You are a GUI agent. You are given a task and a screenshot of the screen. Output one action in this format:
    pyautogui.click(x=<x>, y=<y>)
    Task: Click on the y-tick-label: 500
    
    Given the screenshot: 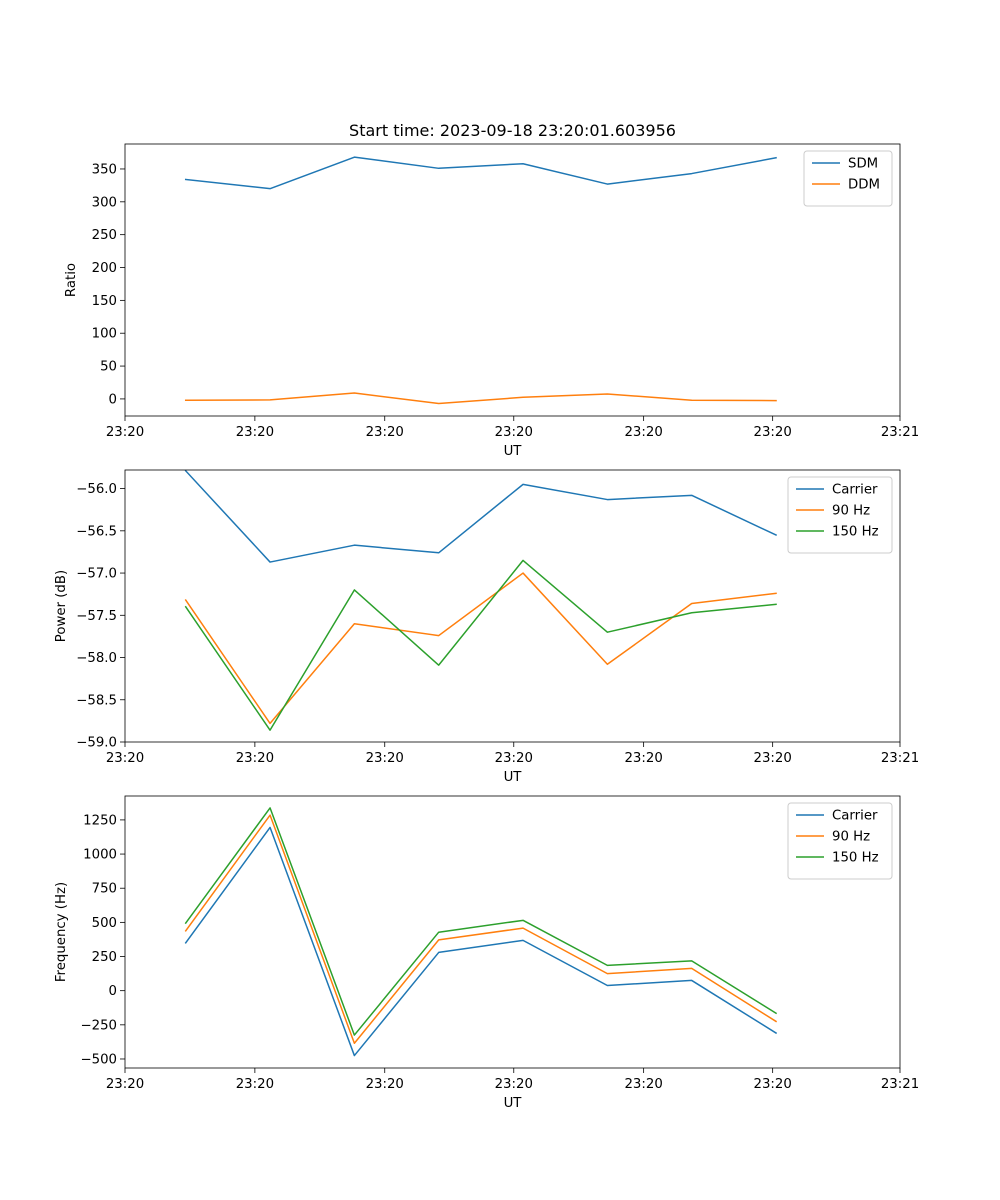 What is the action you would take?
    pyautogui.click(x=104, y=923)
    